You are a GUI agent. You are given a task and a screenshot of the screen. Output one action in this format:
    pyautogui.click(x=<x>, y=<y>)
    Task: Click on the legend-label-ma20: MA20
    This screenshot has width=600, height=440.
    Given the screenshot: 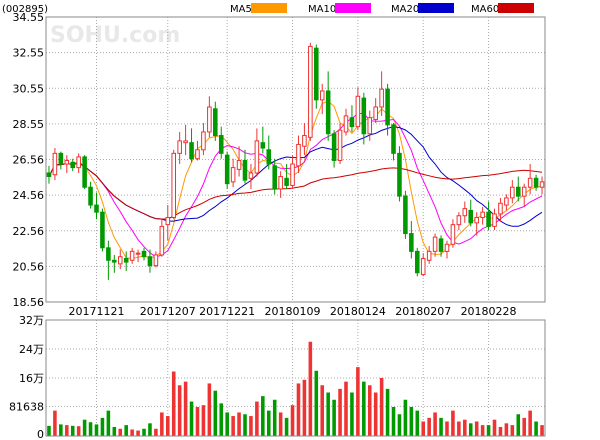 What is the action you would take?
    pyautogui.click(x=405, y=9)
    